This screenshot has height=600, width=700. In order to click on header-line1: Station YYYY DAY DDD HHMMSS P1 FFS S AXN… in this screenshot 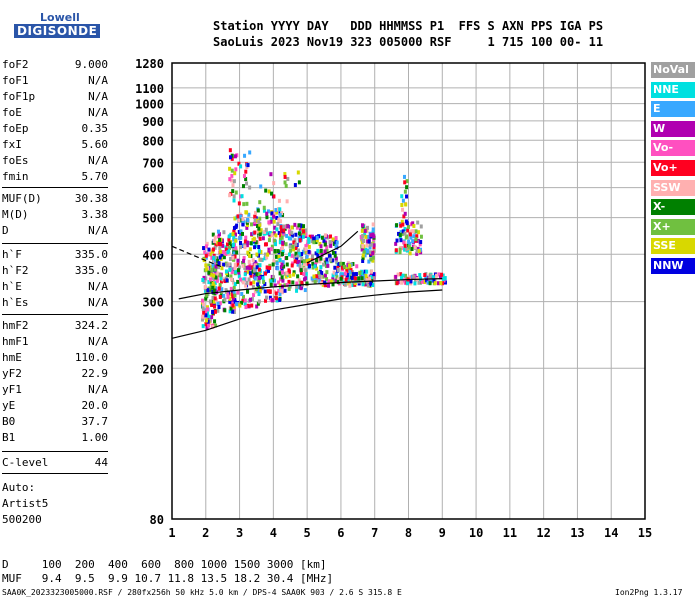, I will do `click(408, 26)`.